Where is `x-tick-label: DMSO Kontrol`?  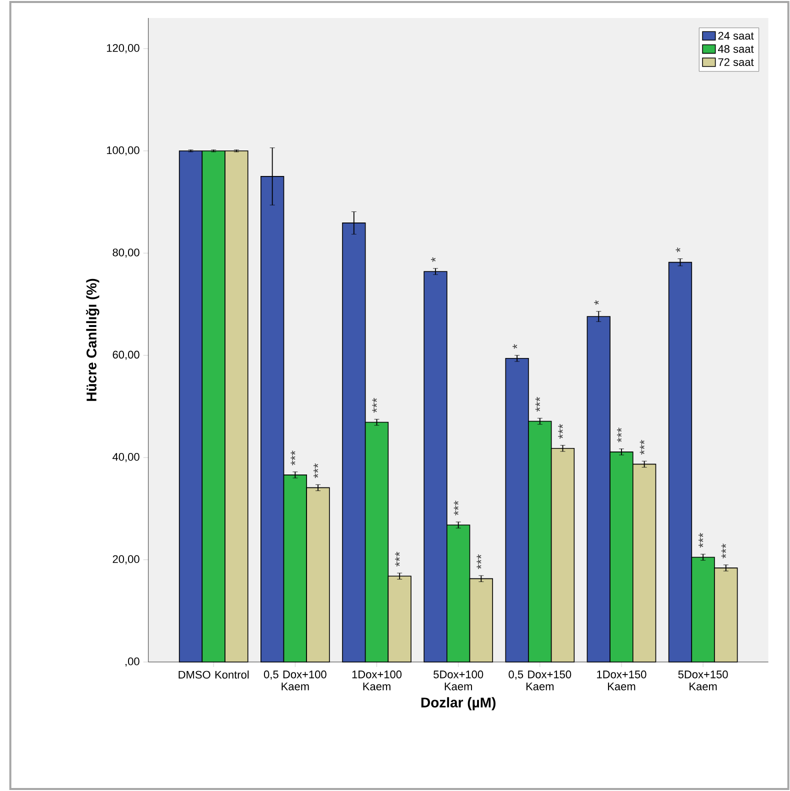
x-tick-label: DMSO Kontrol is located at coordinates (213, 674).